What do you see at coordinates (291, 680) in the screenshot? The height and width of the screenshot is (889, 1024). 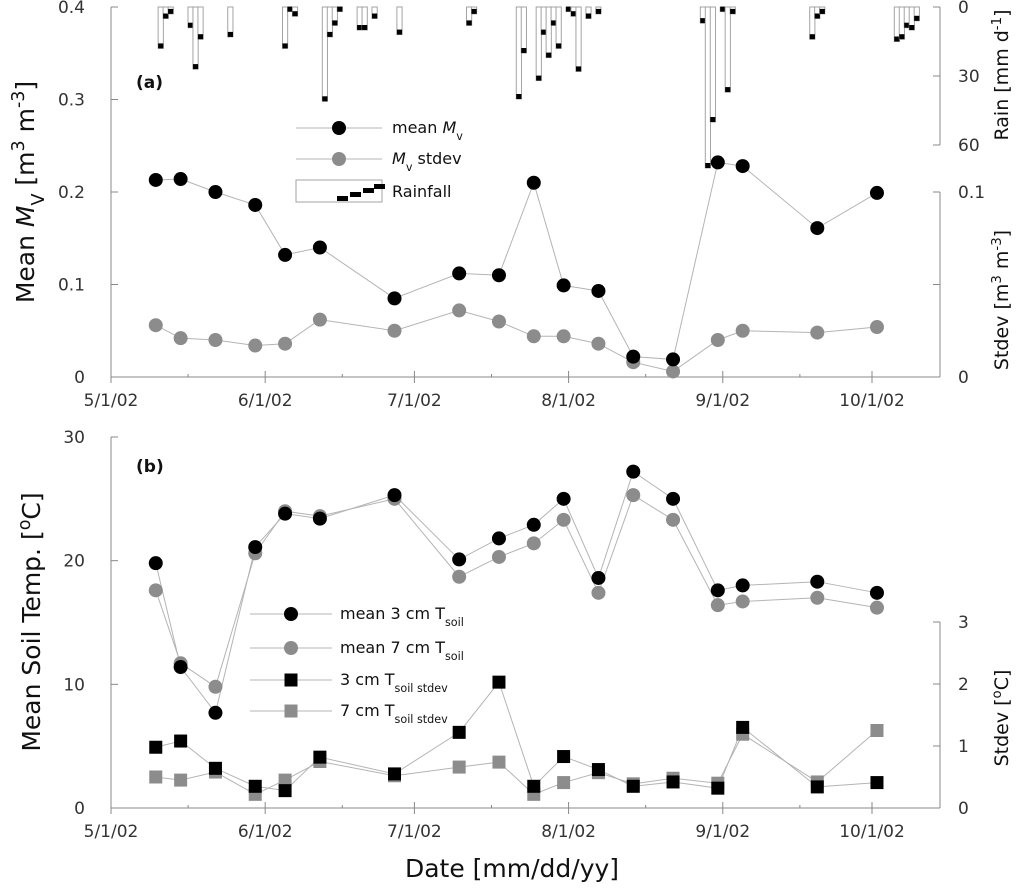 I see `legend-b-marker-stdev-3cm` at bounding box center [291, 680].